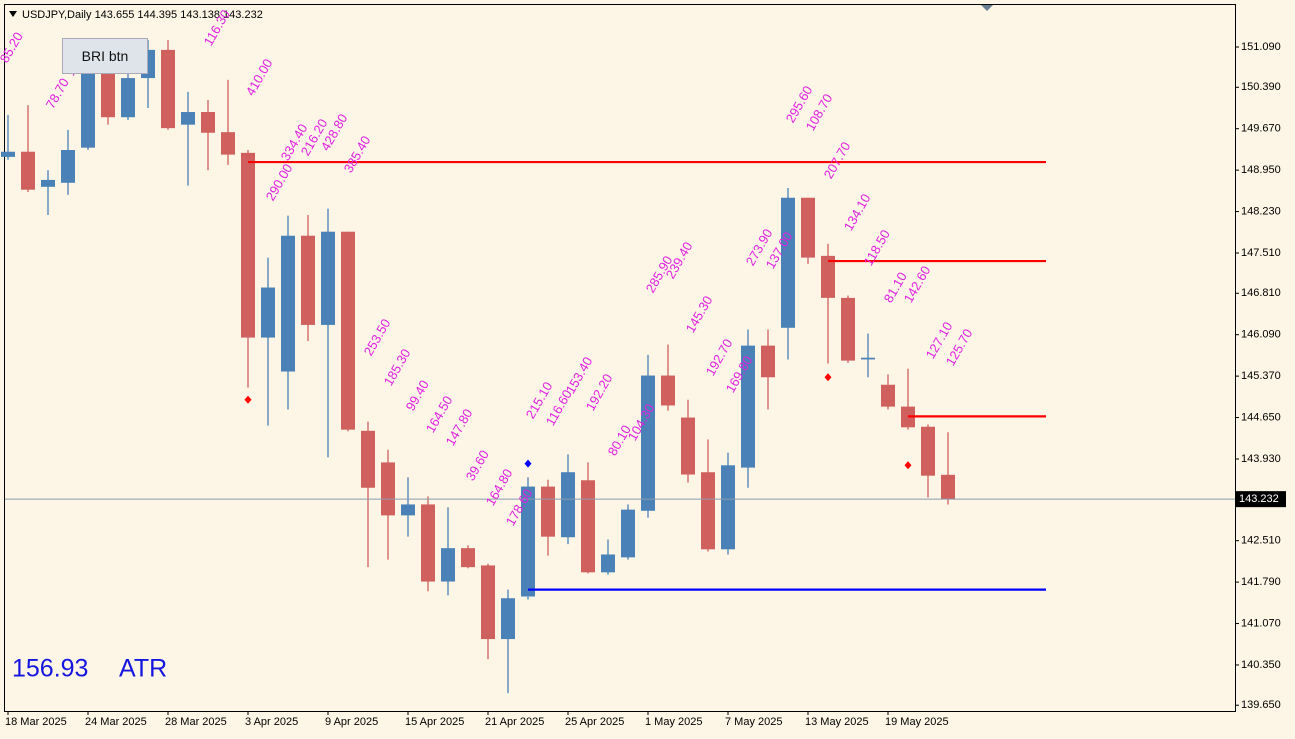  I want to click on y-tick-label: 148.230, so click(1261, 211).